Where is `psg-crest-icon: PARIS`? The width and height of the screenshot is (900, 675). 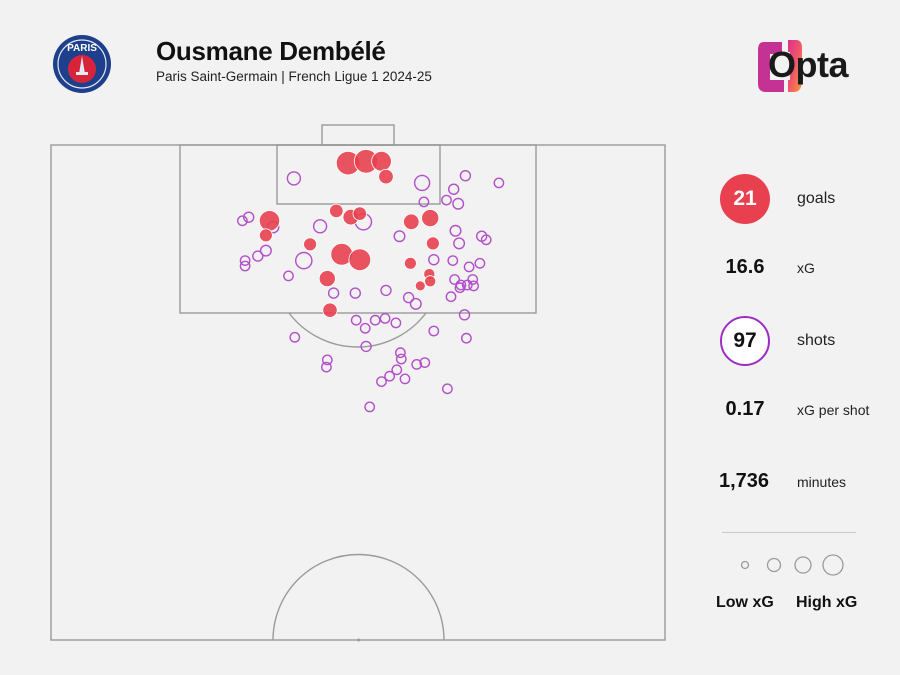 psg-crest-icon: PARIS is located at coordinates (82, 64).